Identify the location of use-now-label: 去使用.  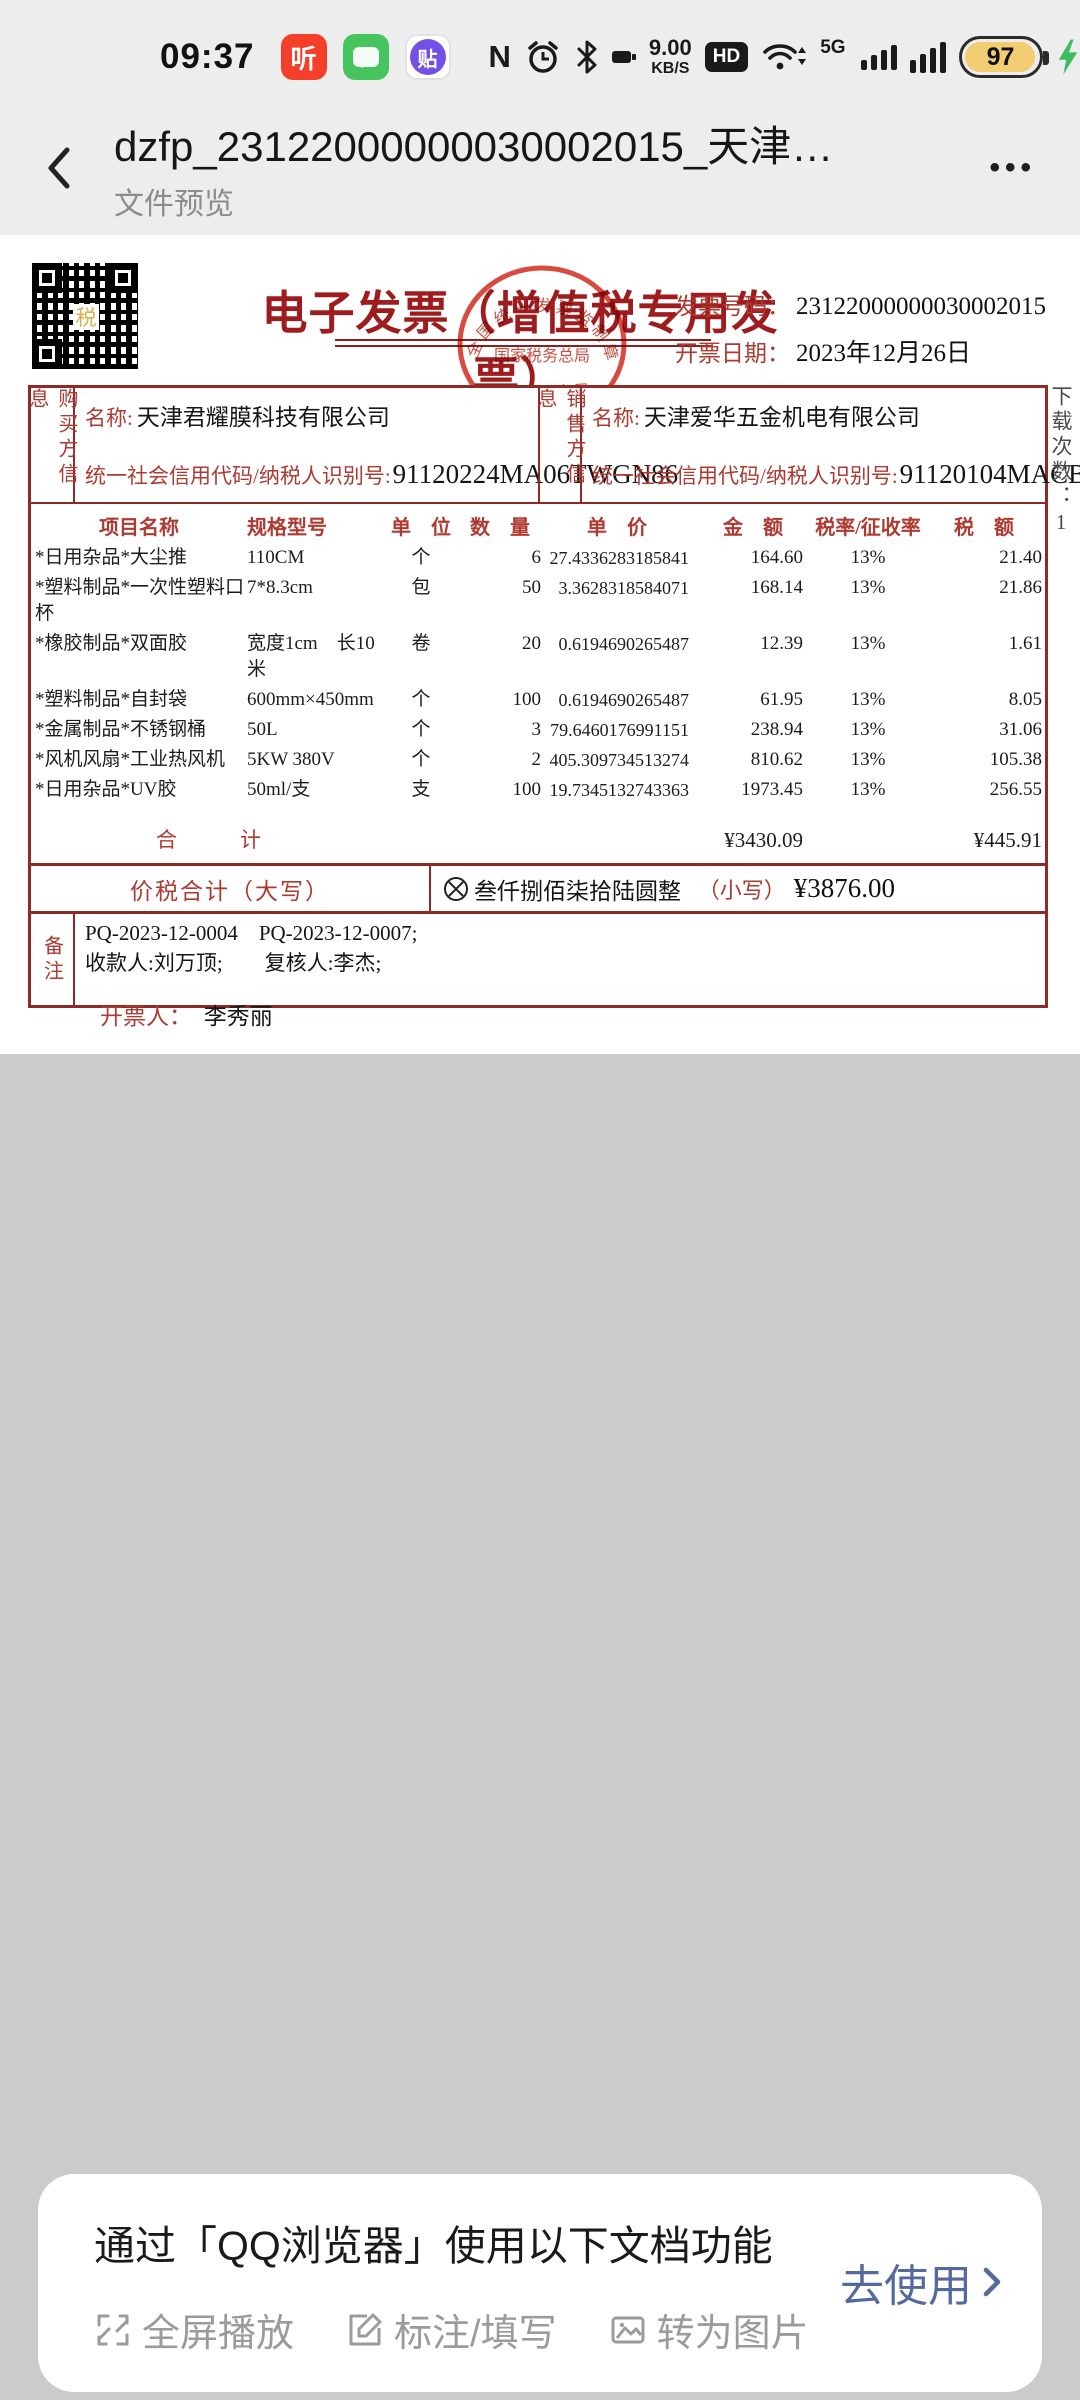
(906, 2286).